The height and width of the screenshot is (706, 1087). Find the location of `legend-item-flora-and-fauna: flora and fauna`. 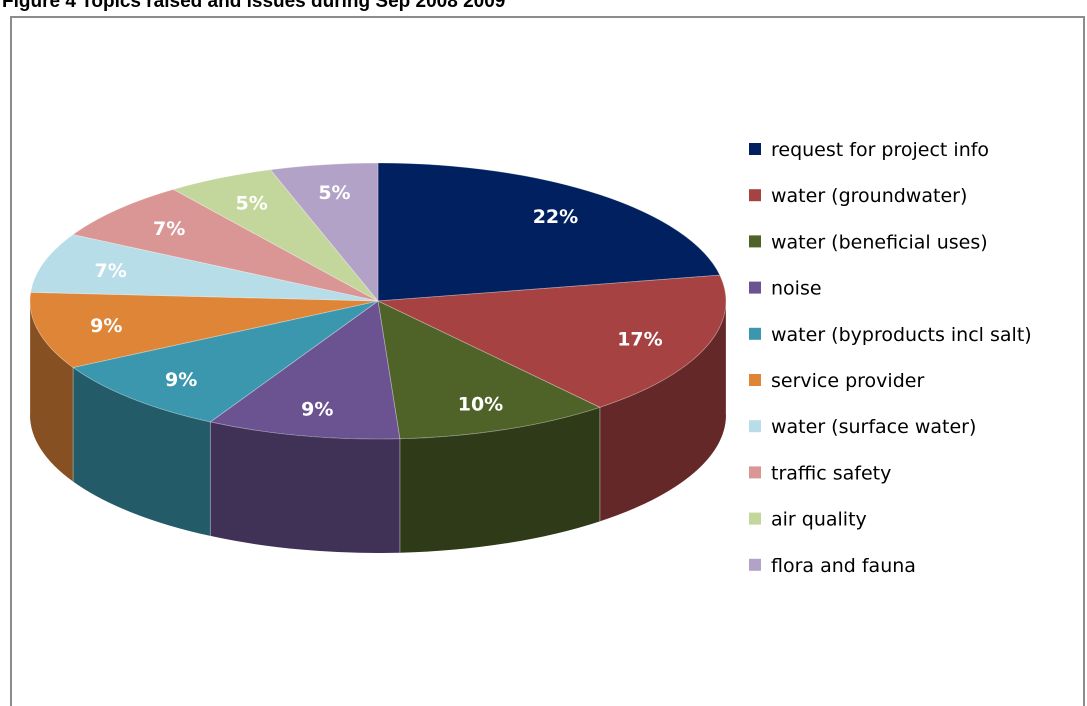

legend-item-flora-and-fauna: flora and fauna is located at coordinates (832, 566).